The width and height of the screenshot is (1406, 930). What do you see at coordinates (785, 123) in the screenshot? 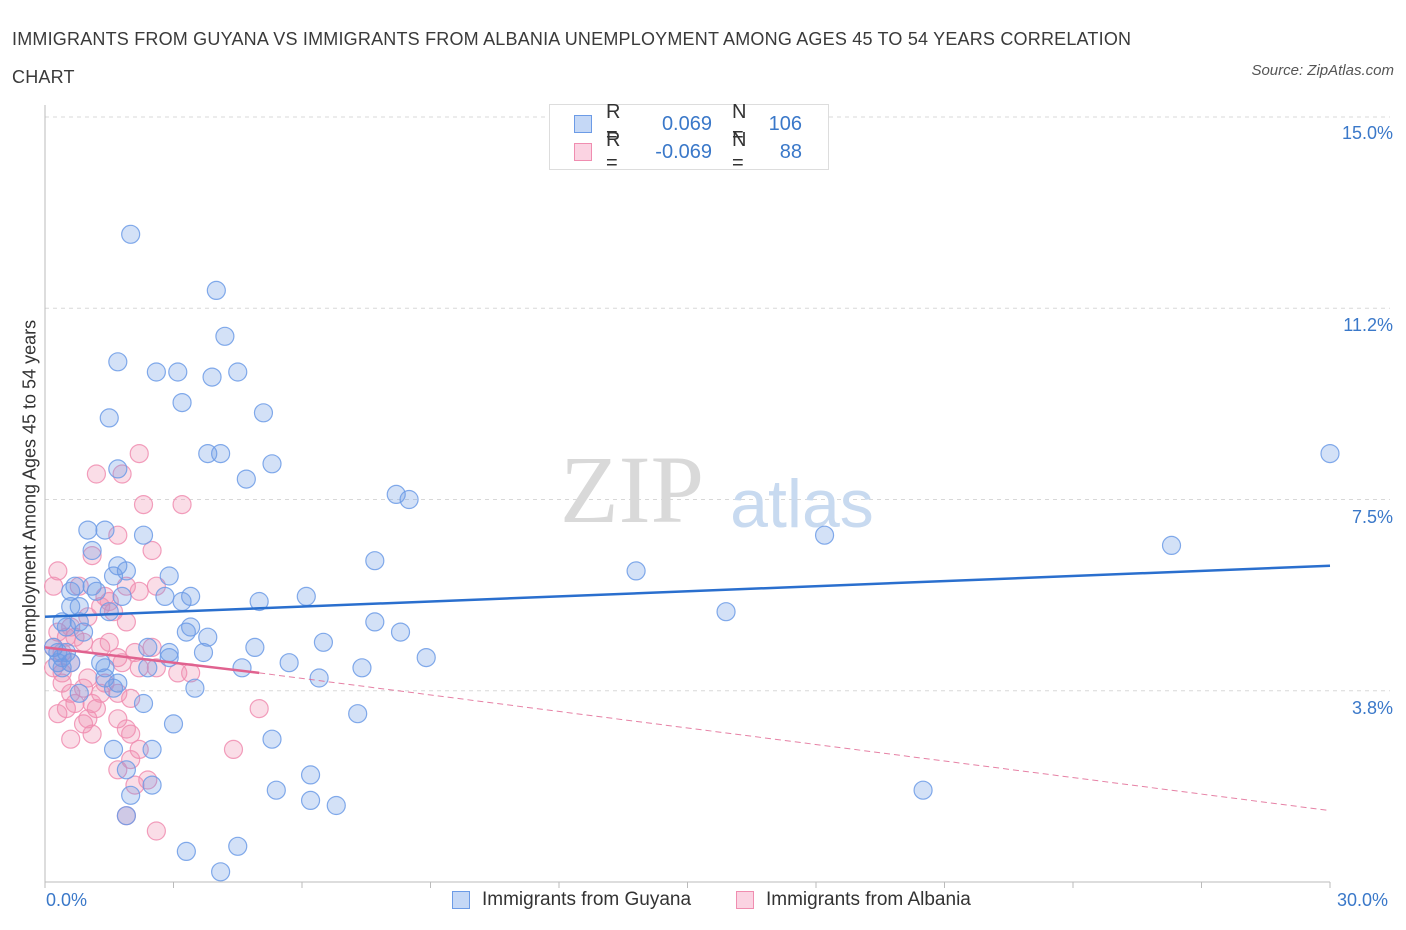
I see `n-value: 106` at bounding box center [785, 123].